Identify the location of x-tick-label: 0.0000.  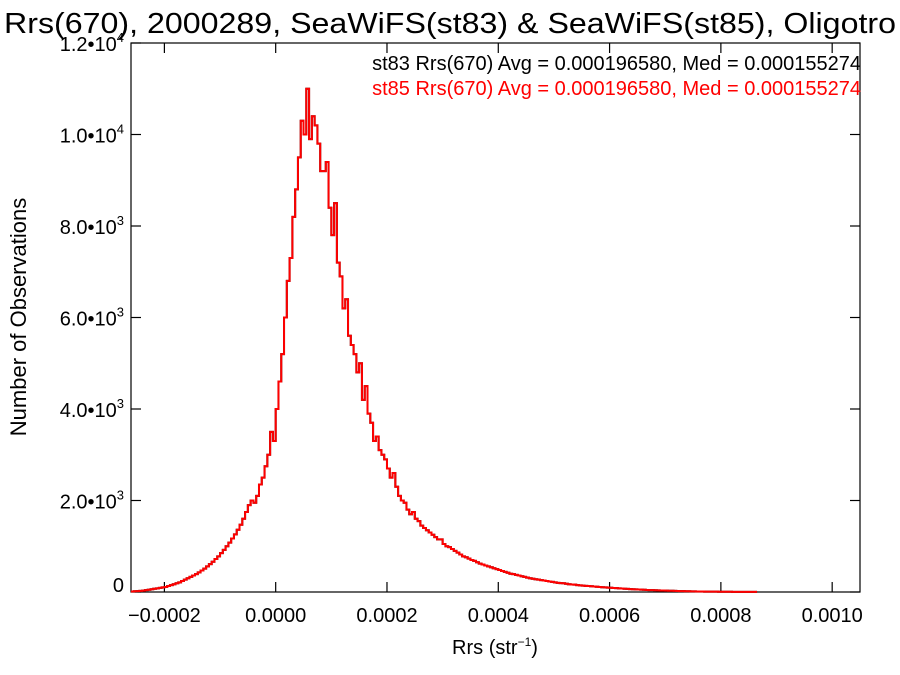
(275, 616).